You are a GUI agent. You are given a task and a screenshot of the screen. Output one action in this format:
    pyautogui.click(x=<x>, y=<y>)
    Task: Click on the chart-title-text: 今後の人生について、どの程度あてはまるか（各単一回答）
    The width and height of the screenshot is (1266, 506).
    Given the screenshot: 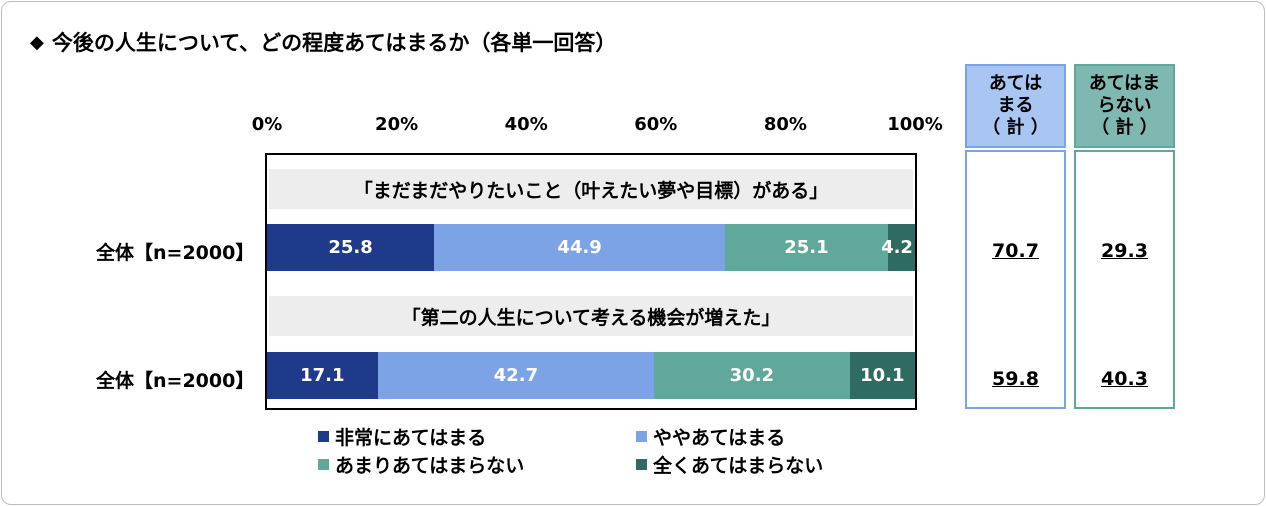 What is the action you would take?
    pyautogui.click(x=334, y=43)
    